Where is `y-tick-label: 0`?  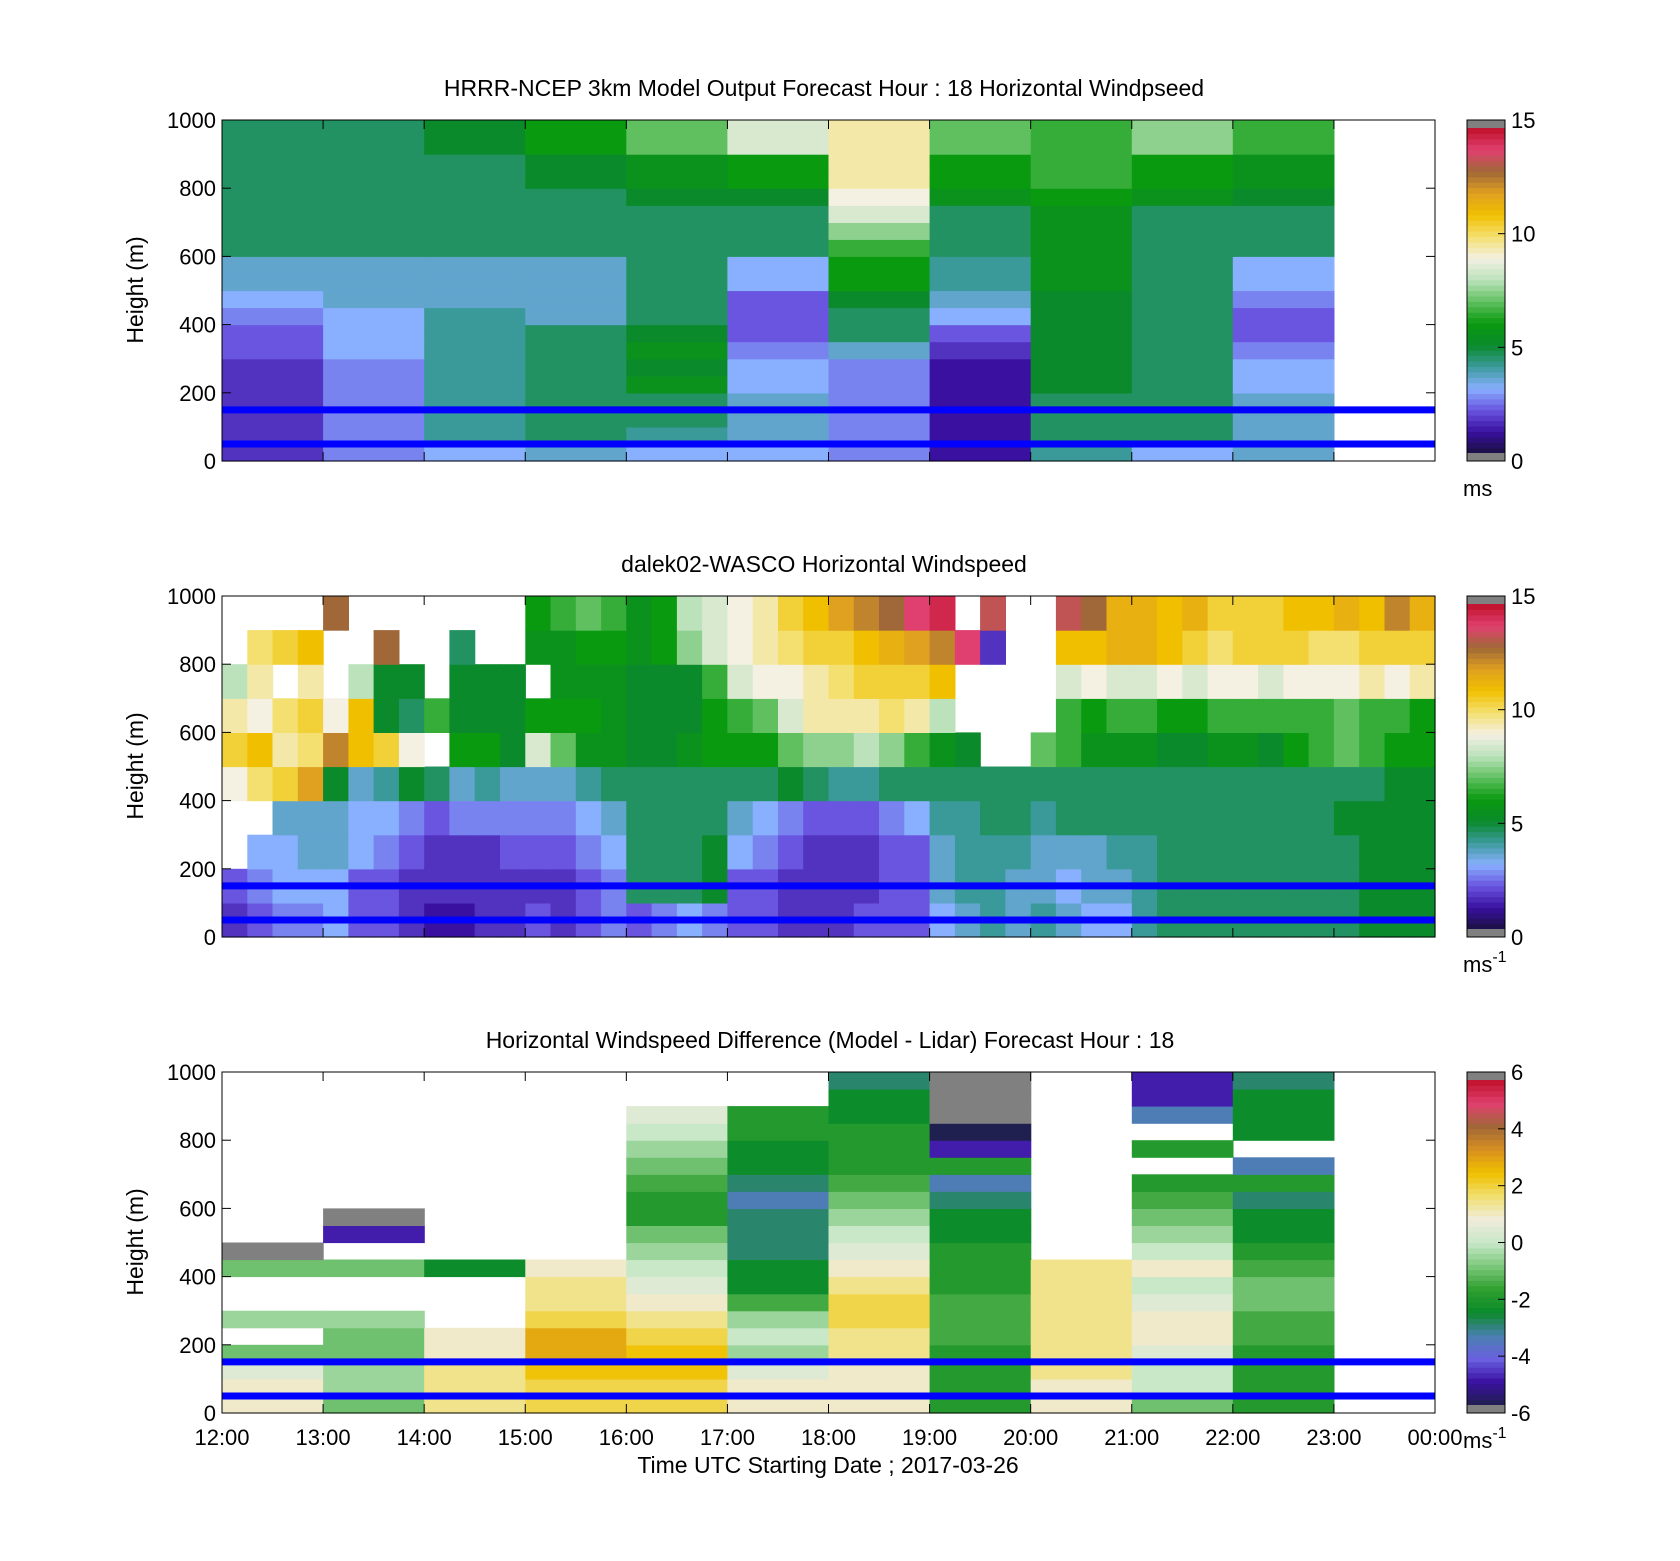 y-tick-label: 0 is located at coordinates (210, 1413).